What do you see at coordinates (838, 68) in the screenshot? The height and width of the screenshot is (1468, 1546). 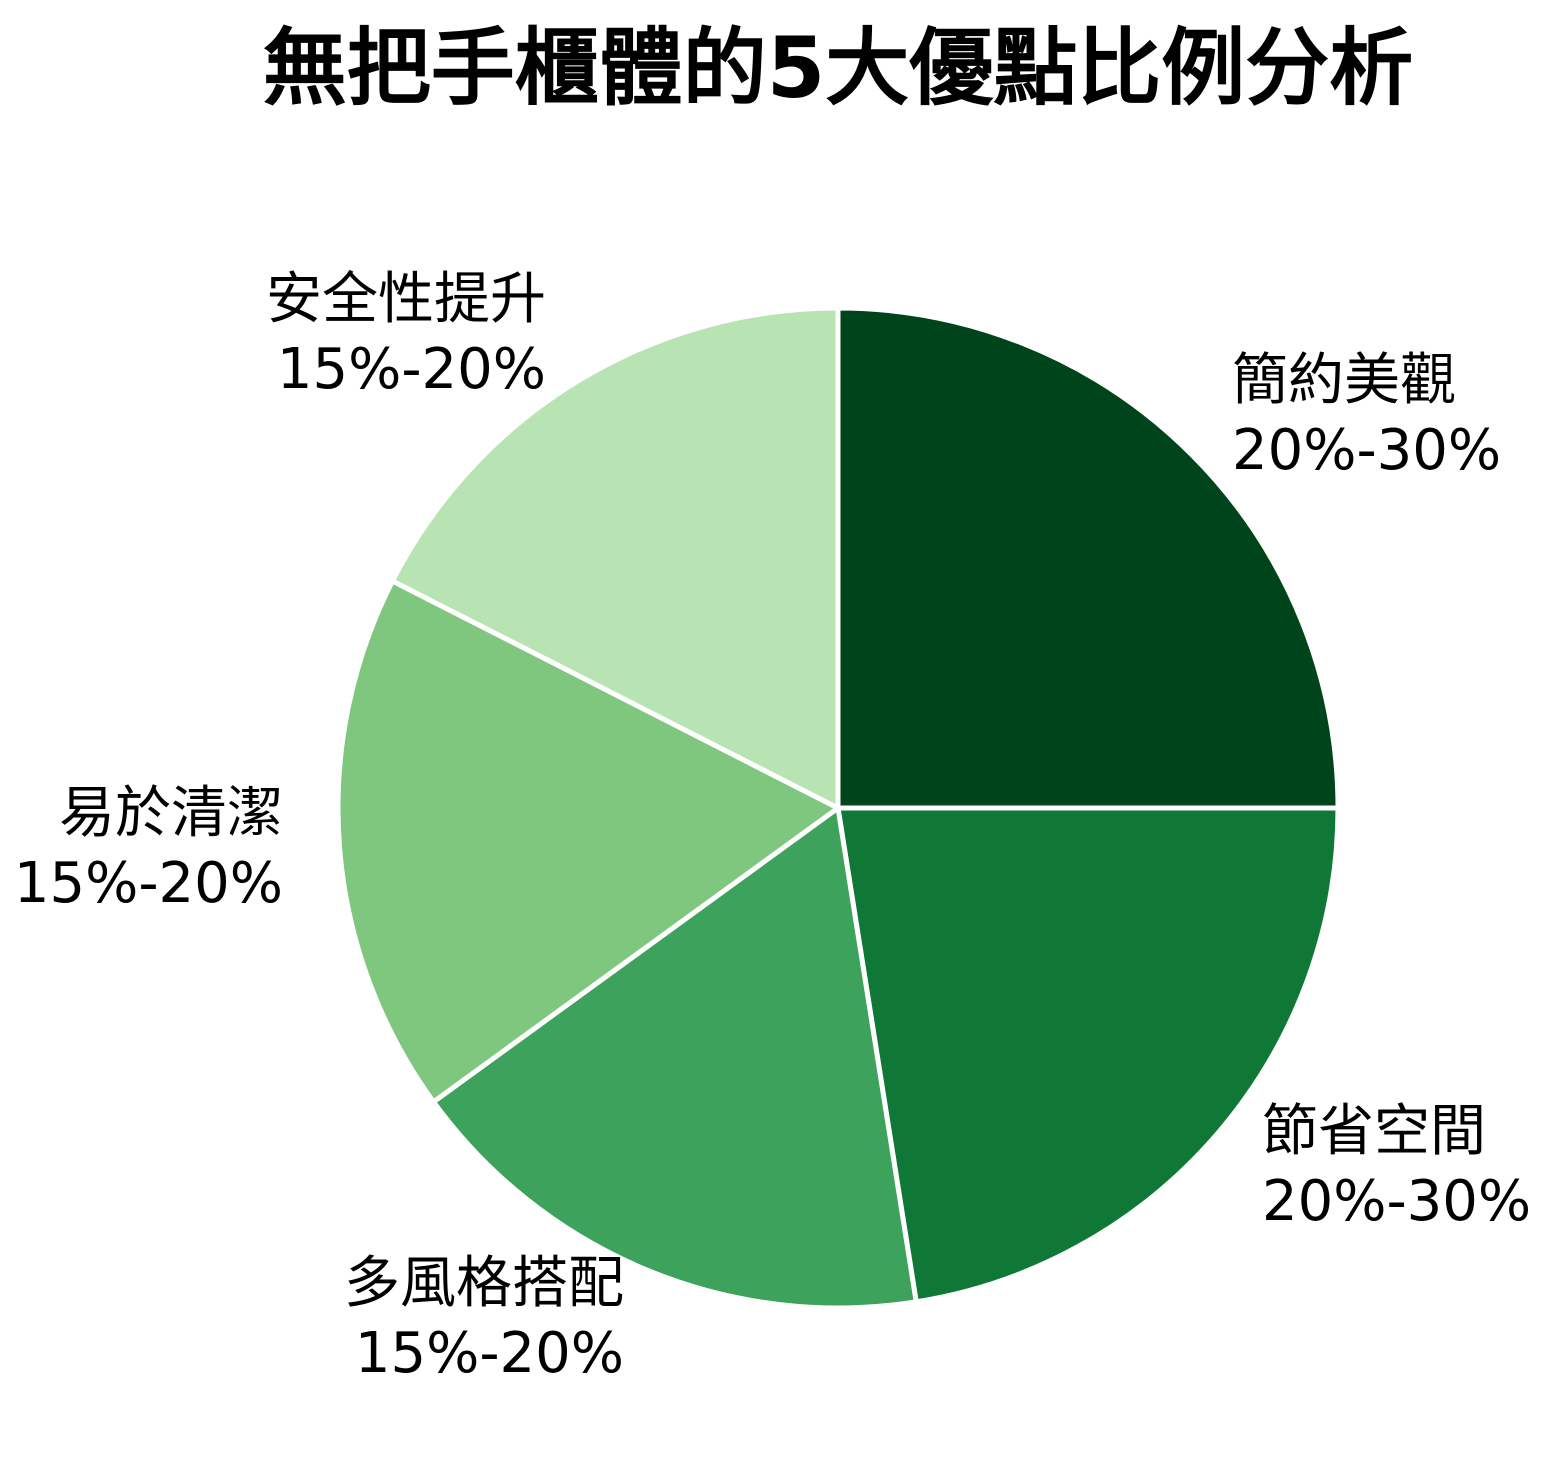 I see `chart-title: 無把手櫃體的5大優點比例分析` at bounding box center [838, 68].